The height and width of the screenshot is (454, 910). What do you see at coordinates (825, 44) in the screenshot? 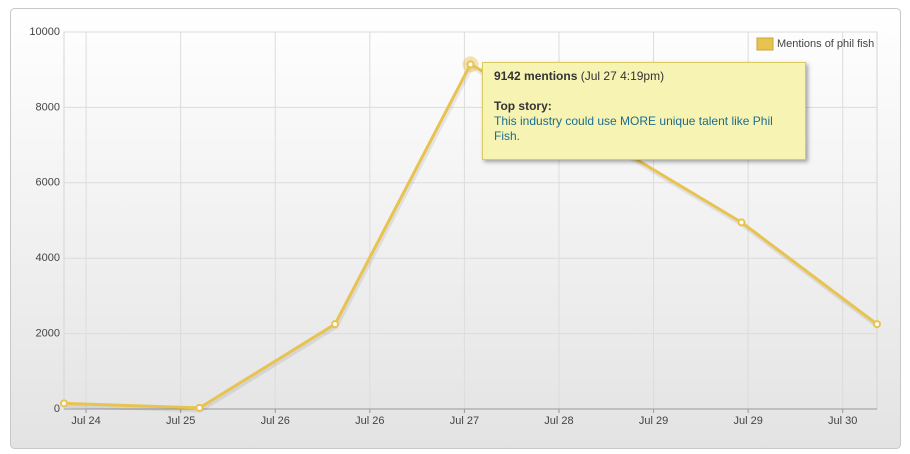
I see `legend-label: Mentions of phil fish` at bounding box center [825, 44].